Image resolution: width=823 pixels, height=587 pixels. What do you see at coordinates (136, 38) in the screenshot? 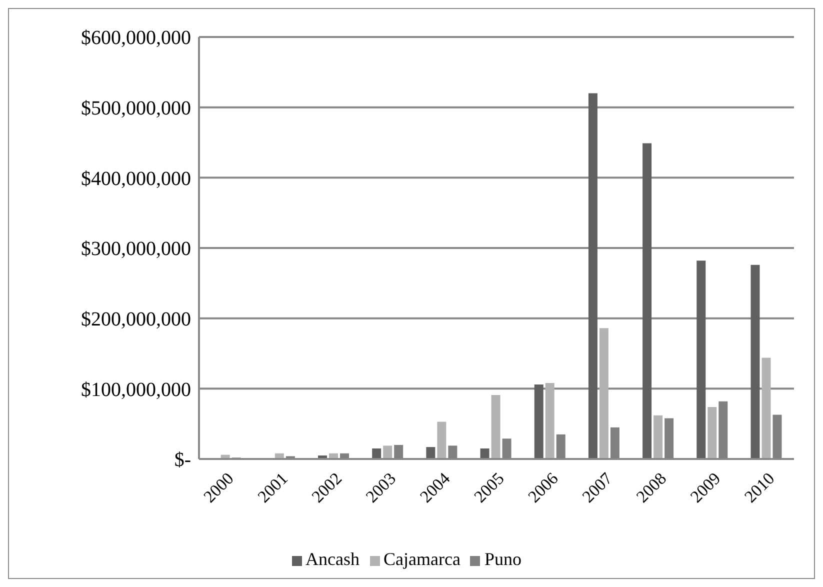
I see `y-tick-label: $600,000,000` at bounding box center [136, 38].